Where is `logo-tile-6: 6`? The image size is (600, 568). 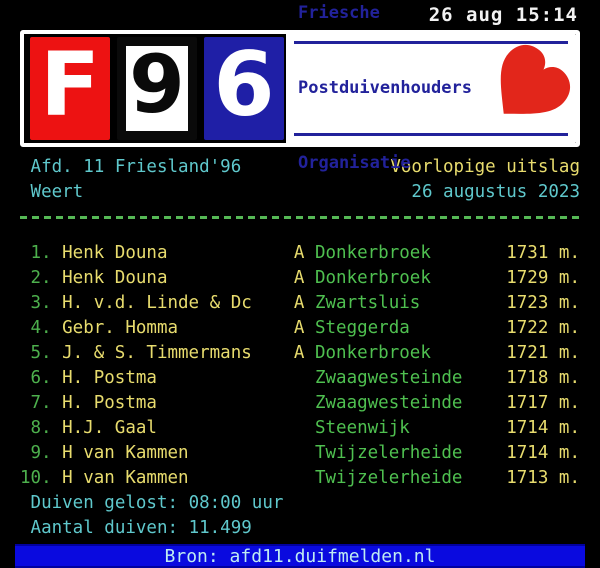
logo-tile-6: 6 is located at coordinates (244, 88).